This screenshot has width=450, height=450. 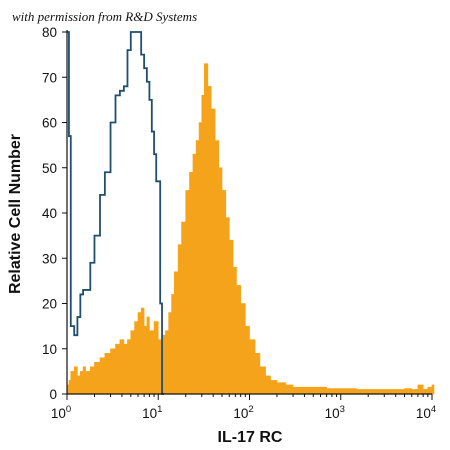 What do you see at coordinates (49, 168) in the screenshot?
I see `y-tick-label: 50` at bounding box center [49, 168].